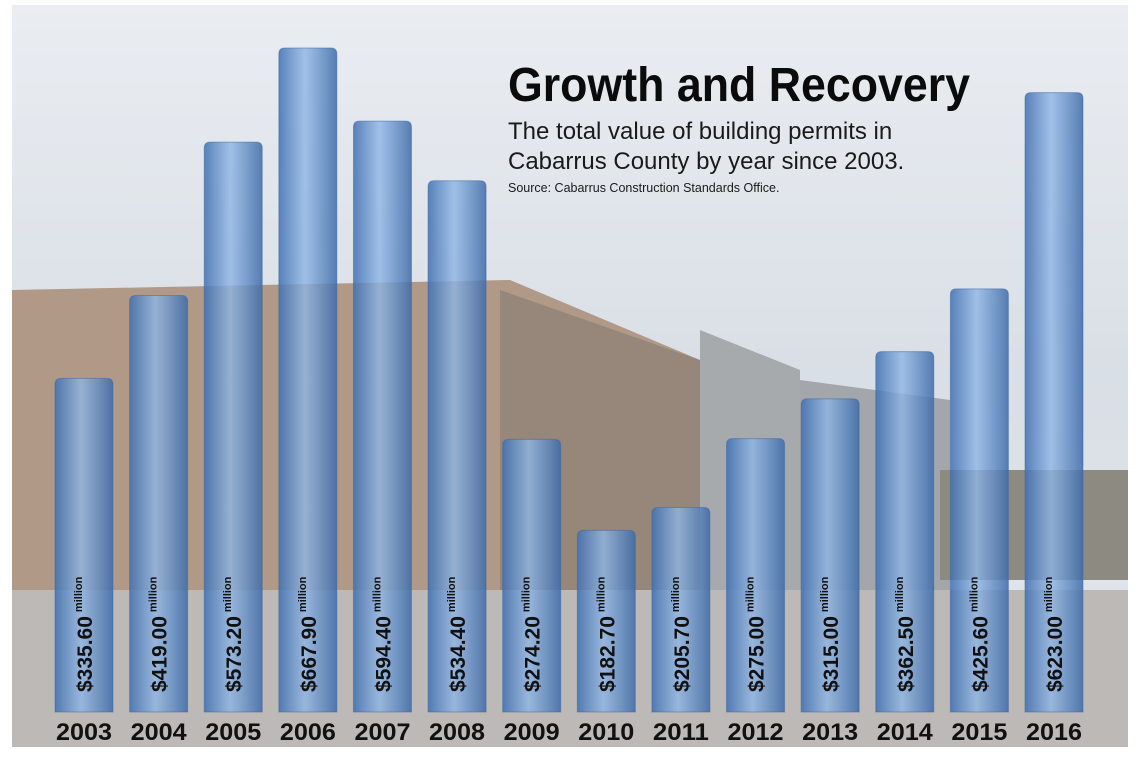  What do you see at coordinates (607, 654) in the screenshot?
I see `value-label-amount: $182.70` at bounding box center [607, 654].